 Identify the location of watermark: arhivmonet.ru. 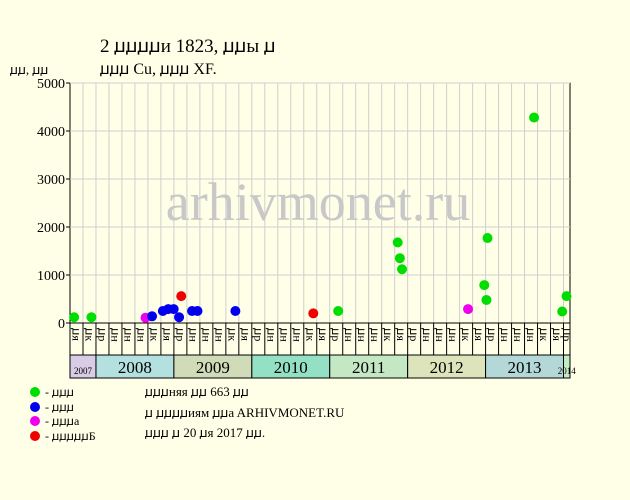
(318, 202).